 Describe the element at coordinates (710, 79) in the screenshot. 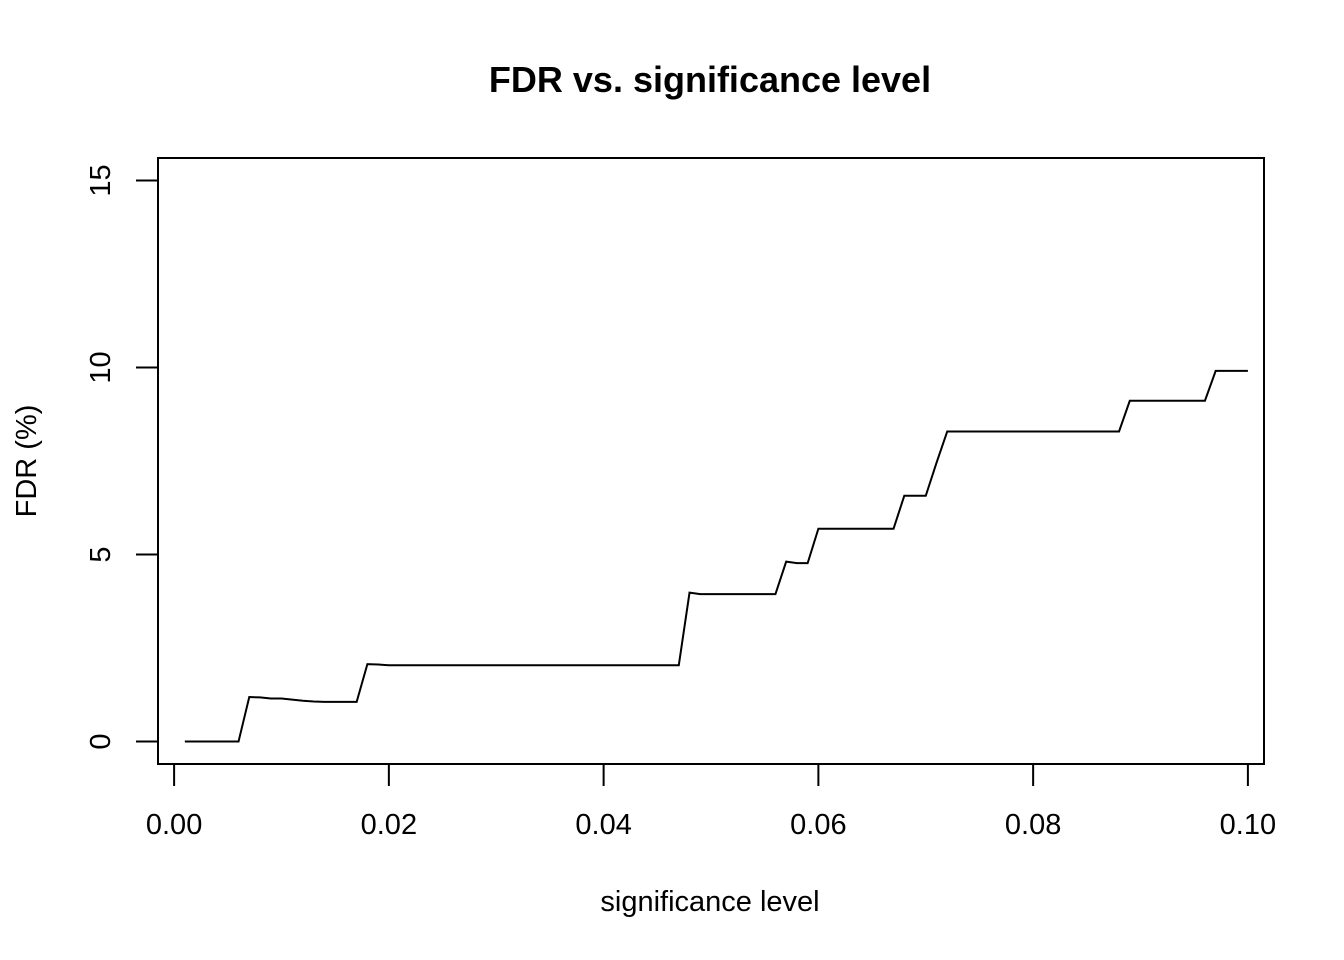

I see `chart-title: FDR vs. significance level` at that location.